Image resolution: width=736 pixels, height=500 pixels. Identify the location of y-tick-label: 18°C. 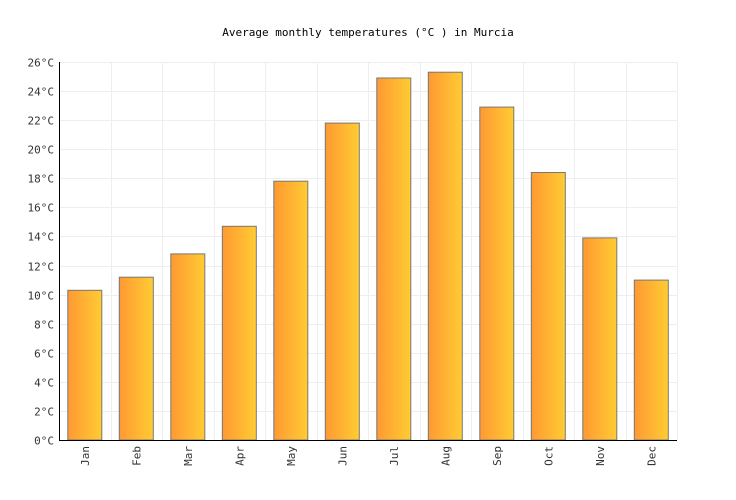
(41, 179).